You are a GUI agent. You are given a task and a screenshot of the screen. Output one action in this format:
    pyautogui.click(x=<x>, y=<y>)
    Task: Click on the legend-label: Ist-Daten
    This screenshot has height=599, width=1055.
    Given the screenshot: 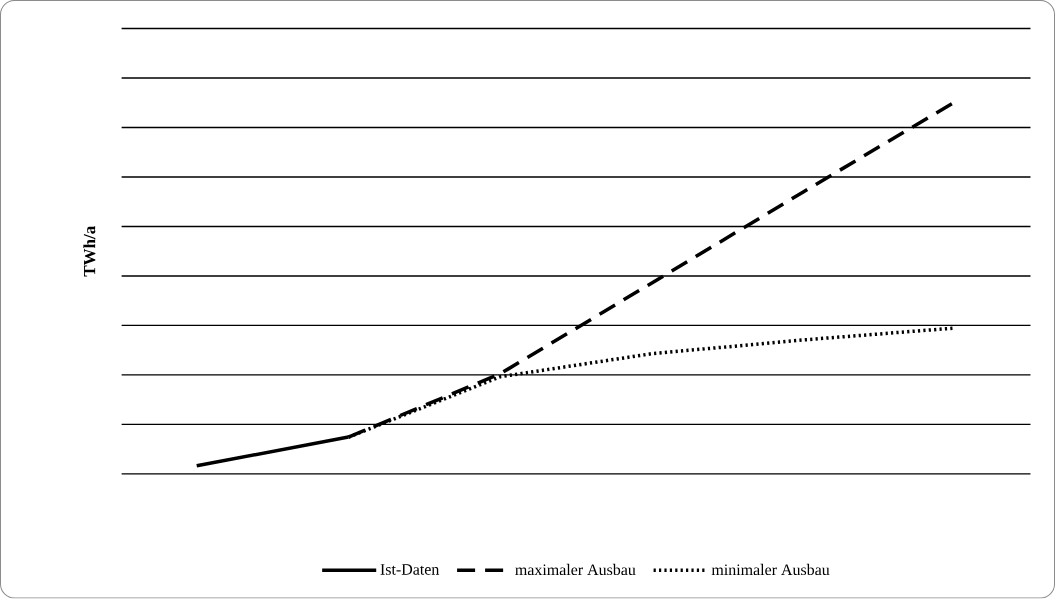 What is the action you would take?
    pyautogui.click(x=410, y=570)
    